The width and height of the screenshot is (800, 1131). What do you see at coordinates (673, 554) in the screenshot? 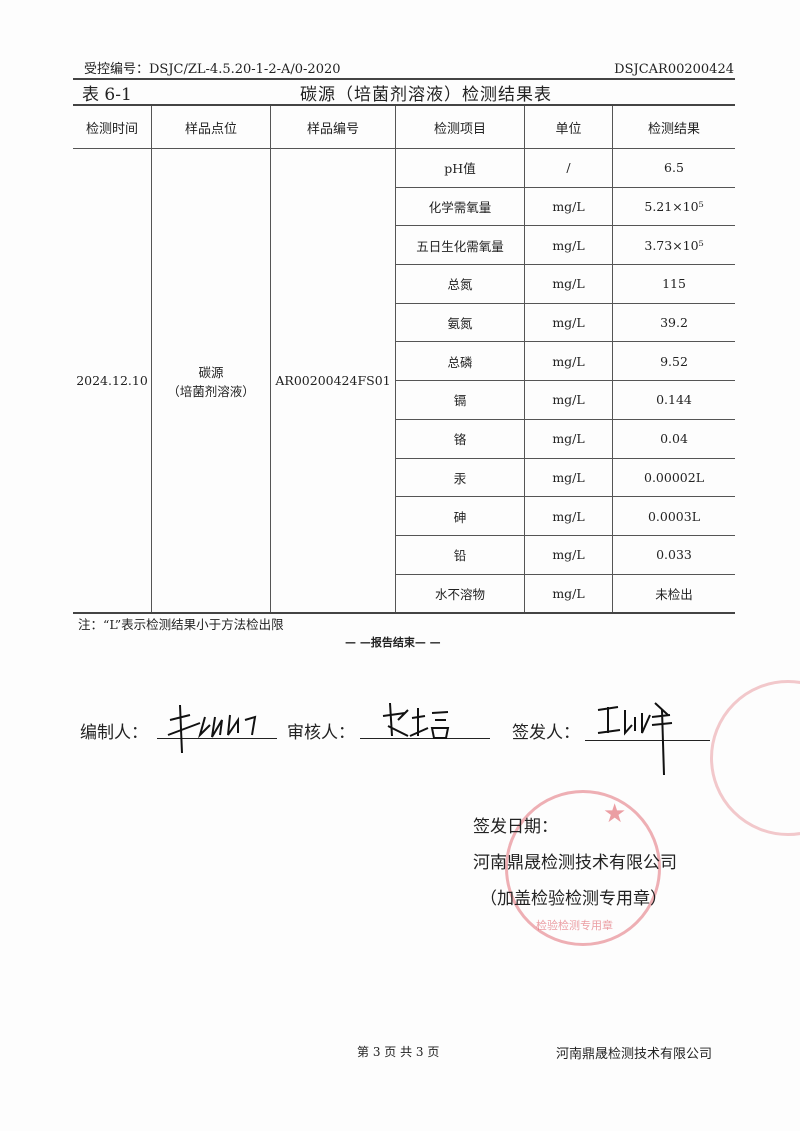
I see `result: 0.033` at bounding box center [673, 554].